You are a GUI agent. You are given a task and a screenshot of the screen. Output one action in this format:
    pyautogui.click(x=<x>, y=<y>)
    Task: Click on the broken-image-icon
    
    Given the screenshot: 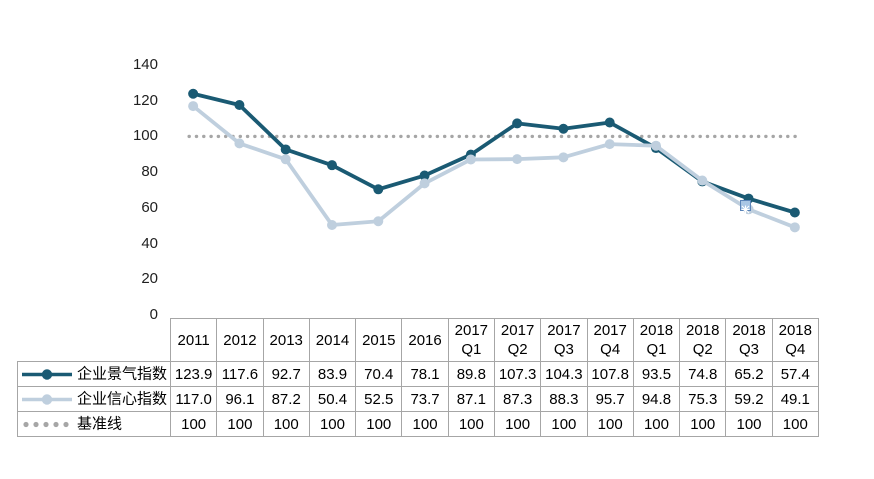 What is the action you would take?
    pyautogui.click(x=745, y=207)
    